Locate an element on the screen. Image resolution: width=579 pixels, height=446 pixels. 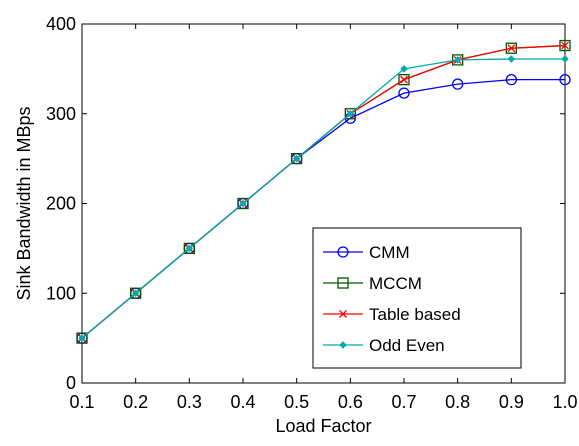
legend-label: Table based is located at coordinates (415, 314).